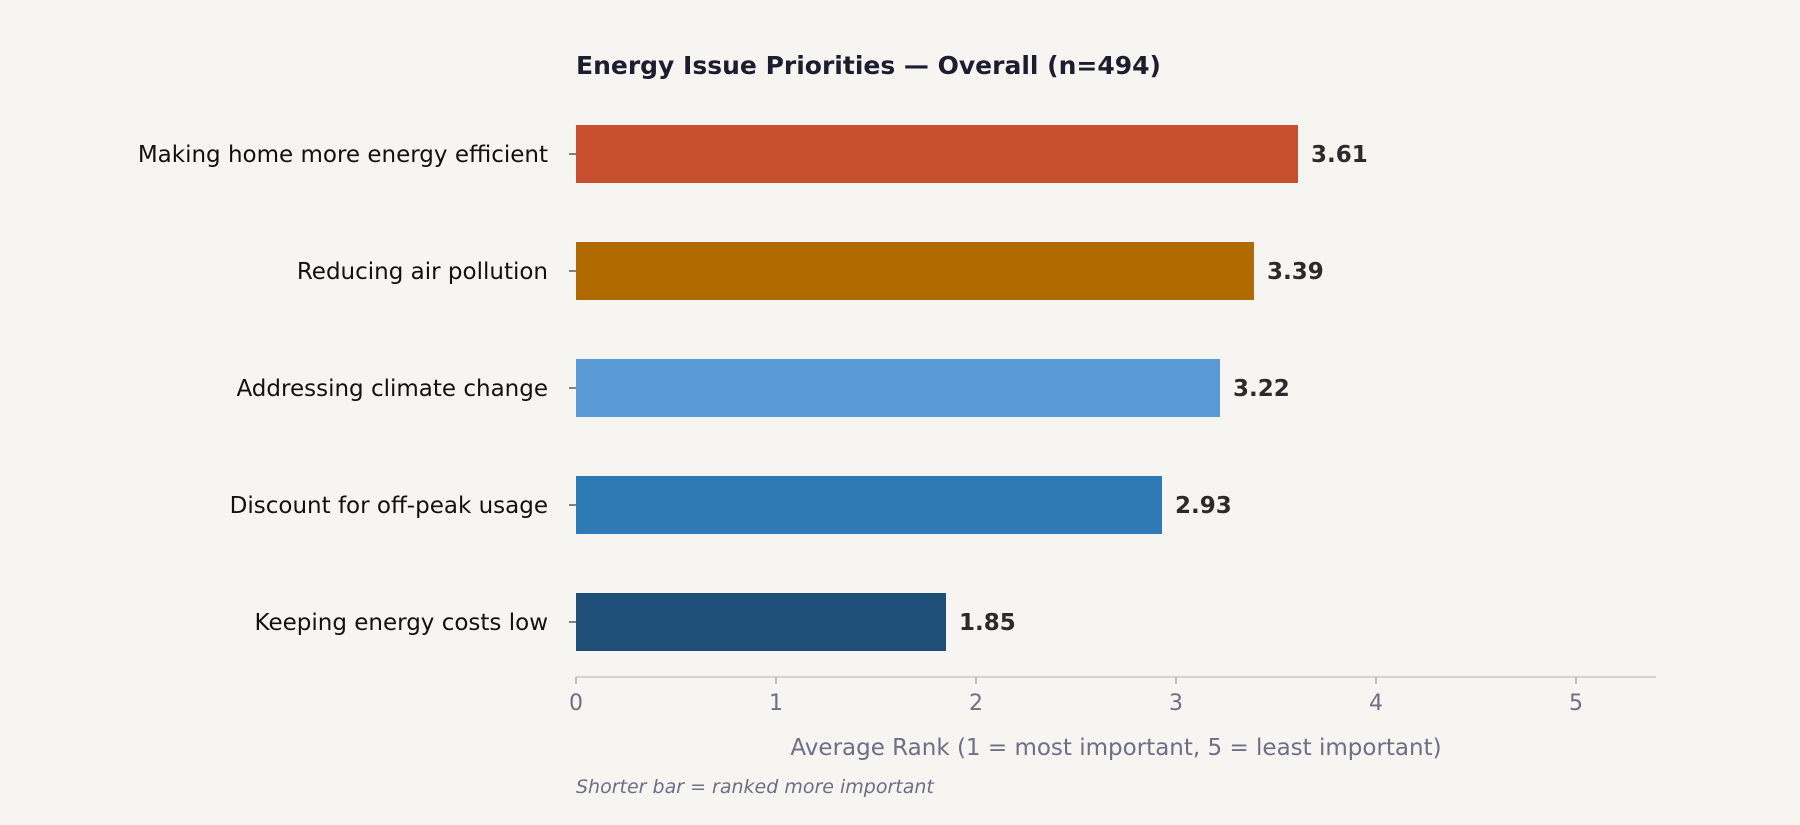  I want to click on value-label: 3.61, so click(1339, 155).